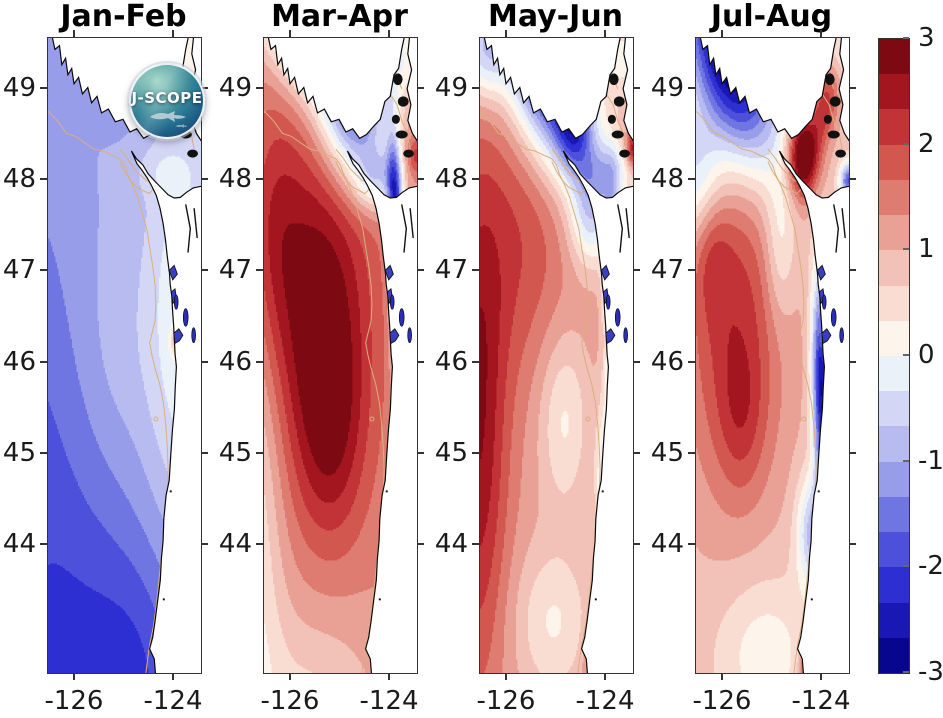 This screenshot has height=718, width=943. I want to click on fish-icon, so click(168, 116).